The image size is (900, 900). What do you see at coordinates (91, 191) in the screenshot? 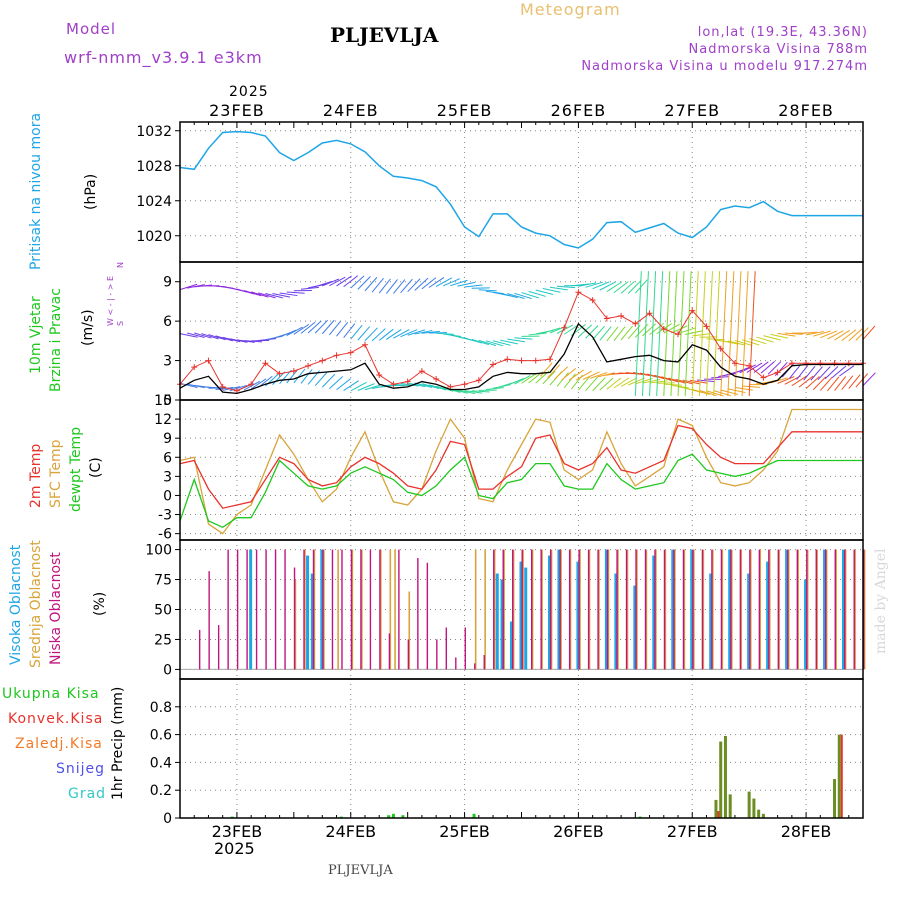
I see `pressure-axis-unit: (hPa)` at bounding box center [91, 191].